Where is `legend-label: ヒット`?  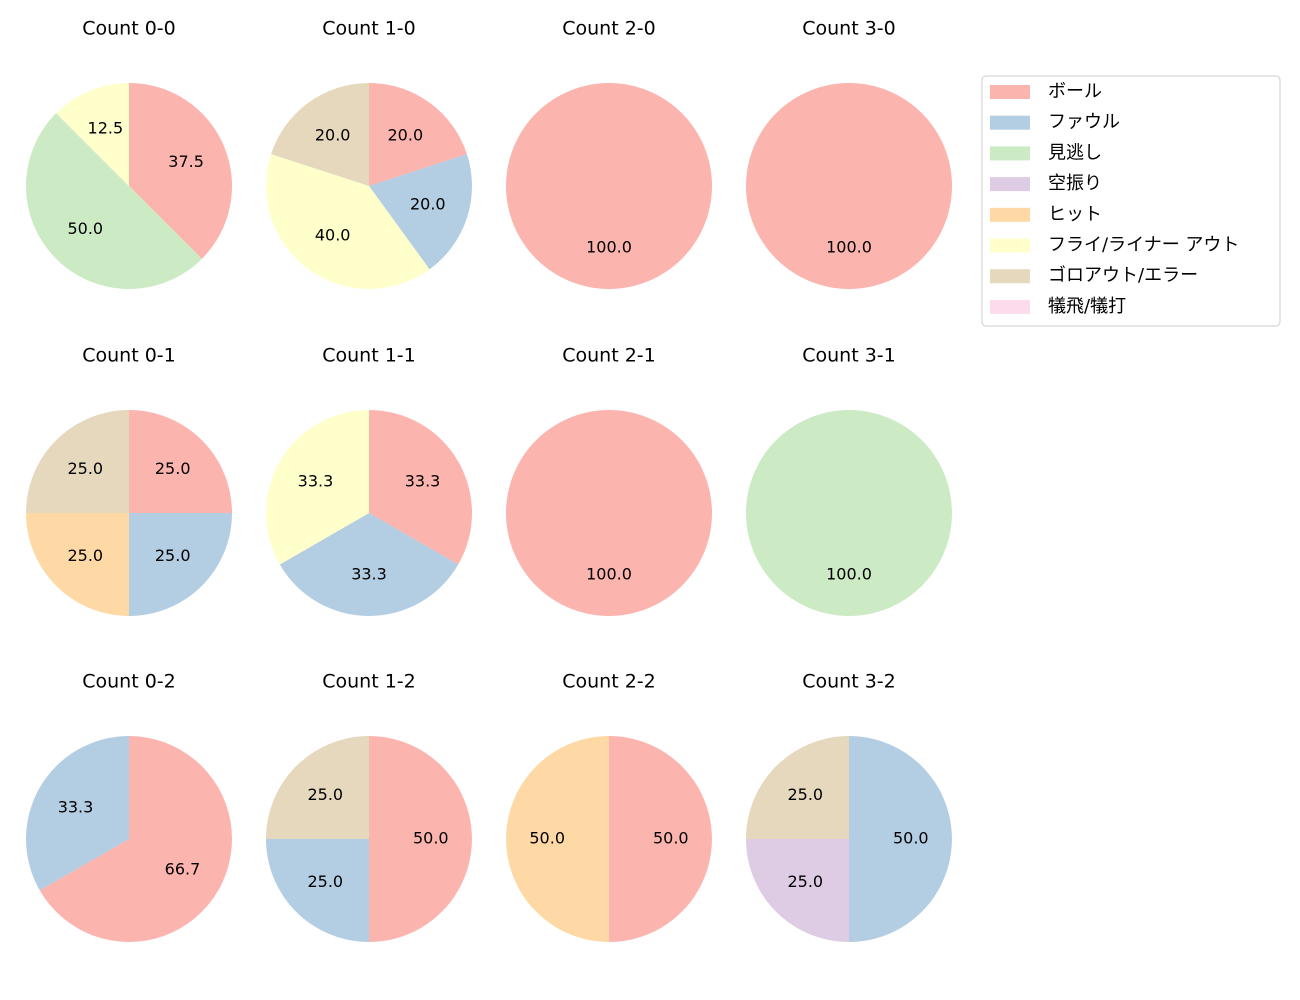
legend-label: ヒット is located at coordinates (1075, 214).